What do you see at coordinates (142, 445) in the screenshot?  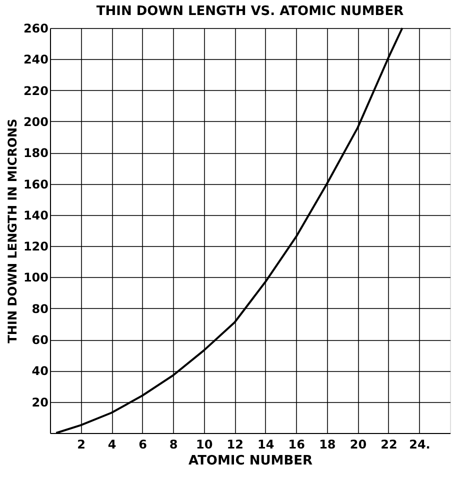 I see `x-tick-label: 6` at bounding box center [142, 445].